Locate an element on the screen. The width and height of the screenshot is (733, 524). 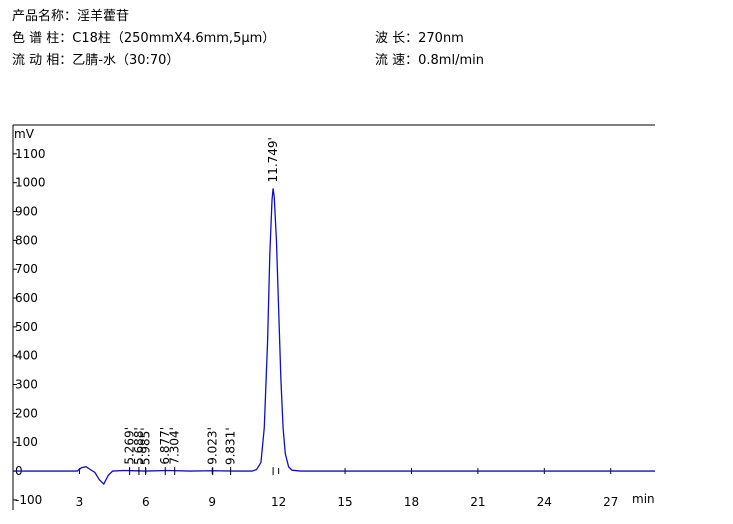
mobile-phase: 流 动 相：乙腈-水（30:70） is located at coordinates (95, 60).